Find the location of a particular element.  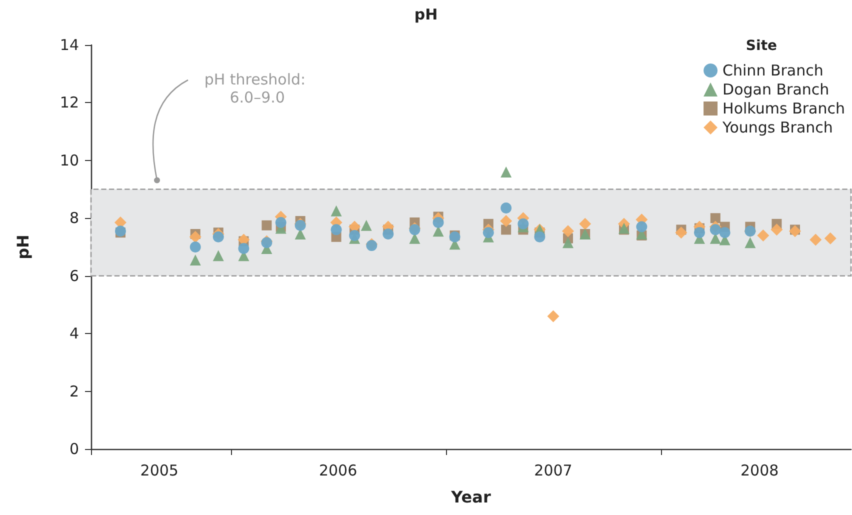

y-tick-label: 8 is located at coordinates (74, 218).